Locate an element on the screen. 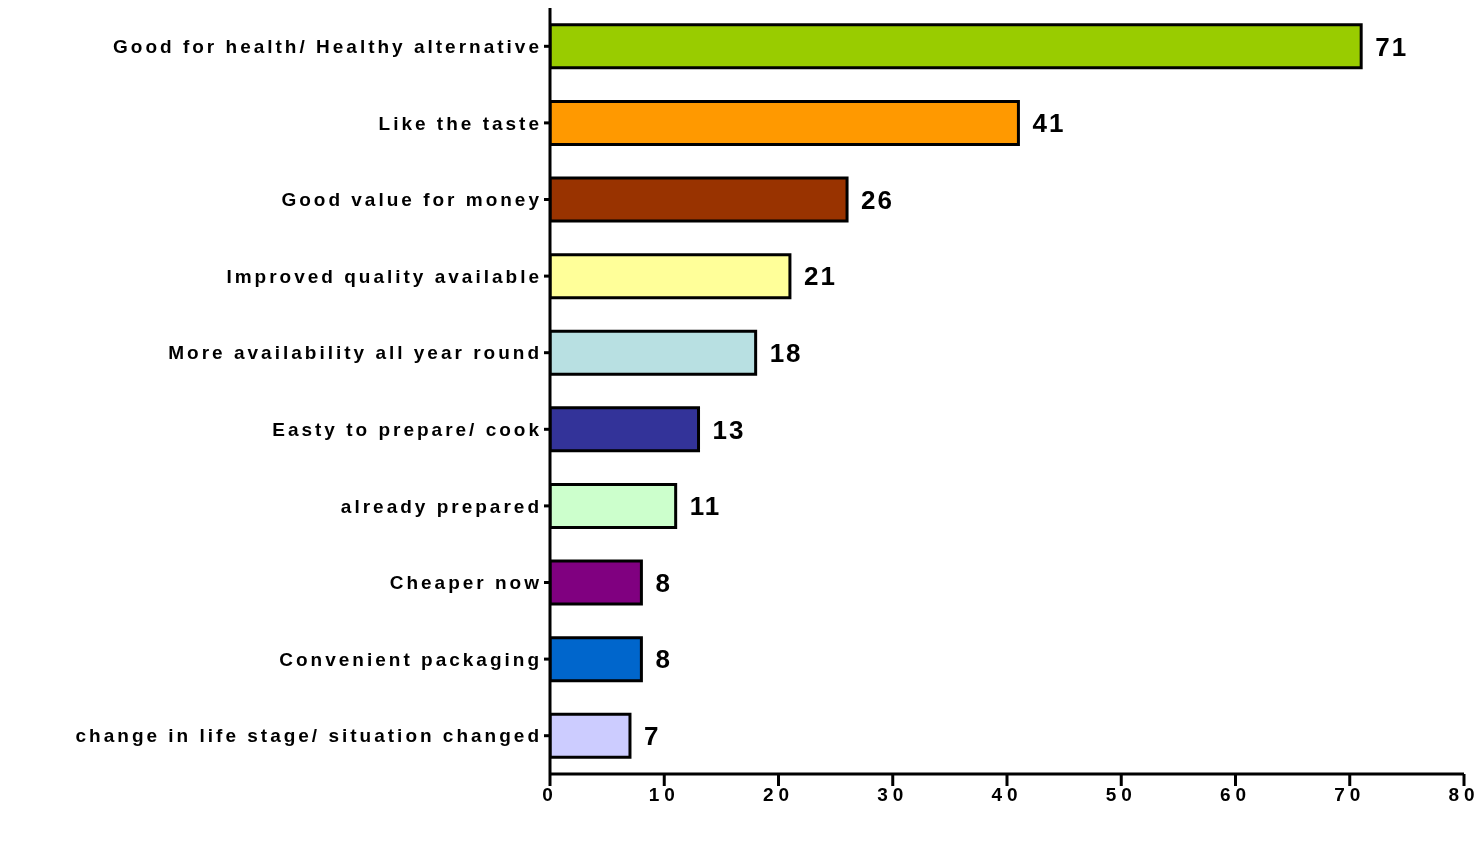 The image size is (1478, 842). x-tick-label: 30 is located at coordinates (893, 795).